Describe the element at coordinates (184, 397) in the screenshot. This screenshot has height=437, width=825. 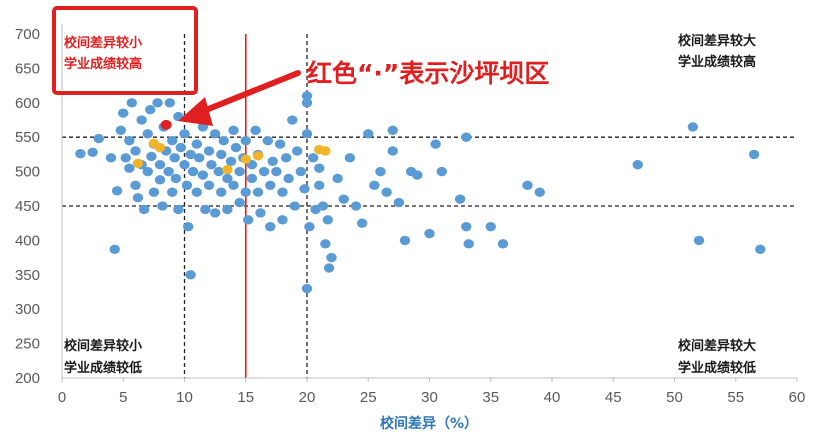
I see `x-tick-label: 10` at that location.